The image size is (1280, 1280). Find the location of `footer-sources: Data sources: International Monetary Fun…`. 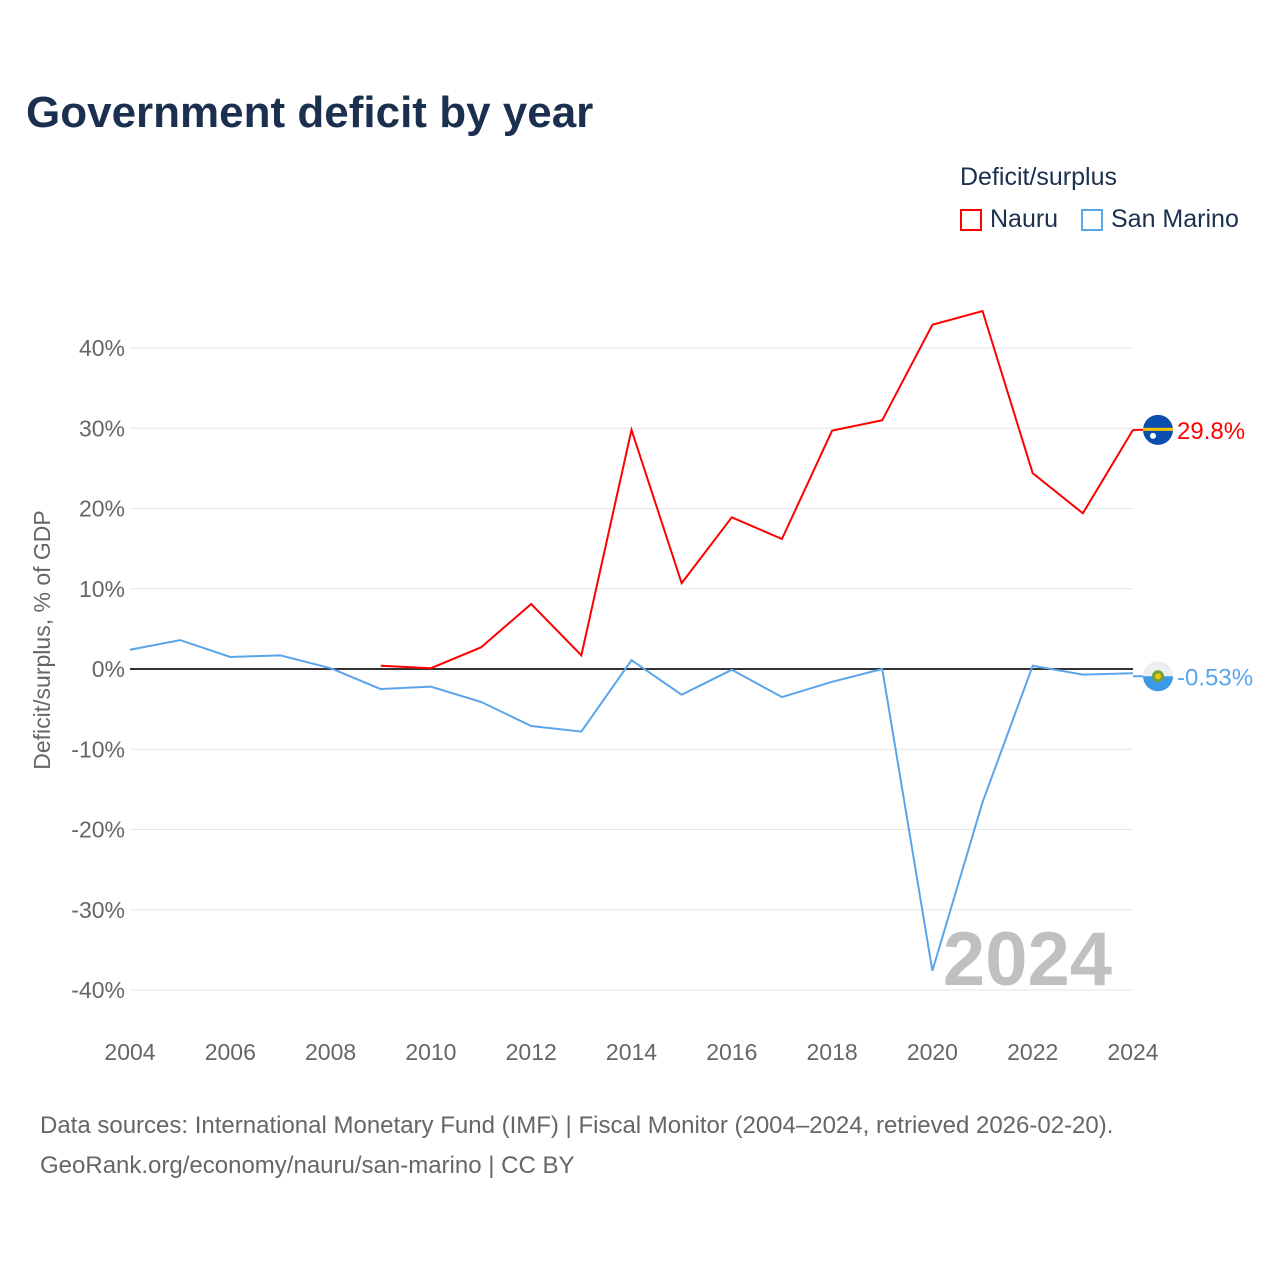

footer-sources: Data sources: International Monetary Fun… is located at coordinates (577, 1125).